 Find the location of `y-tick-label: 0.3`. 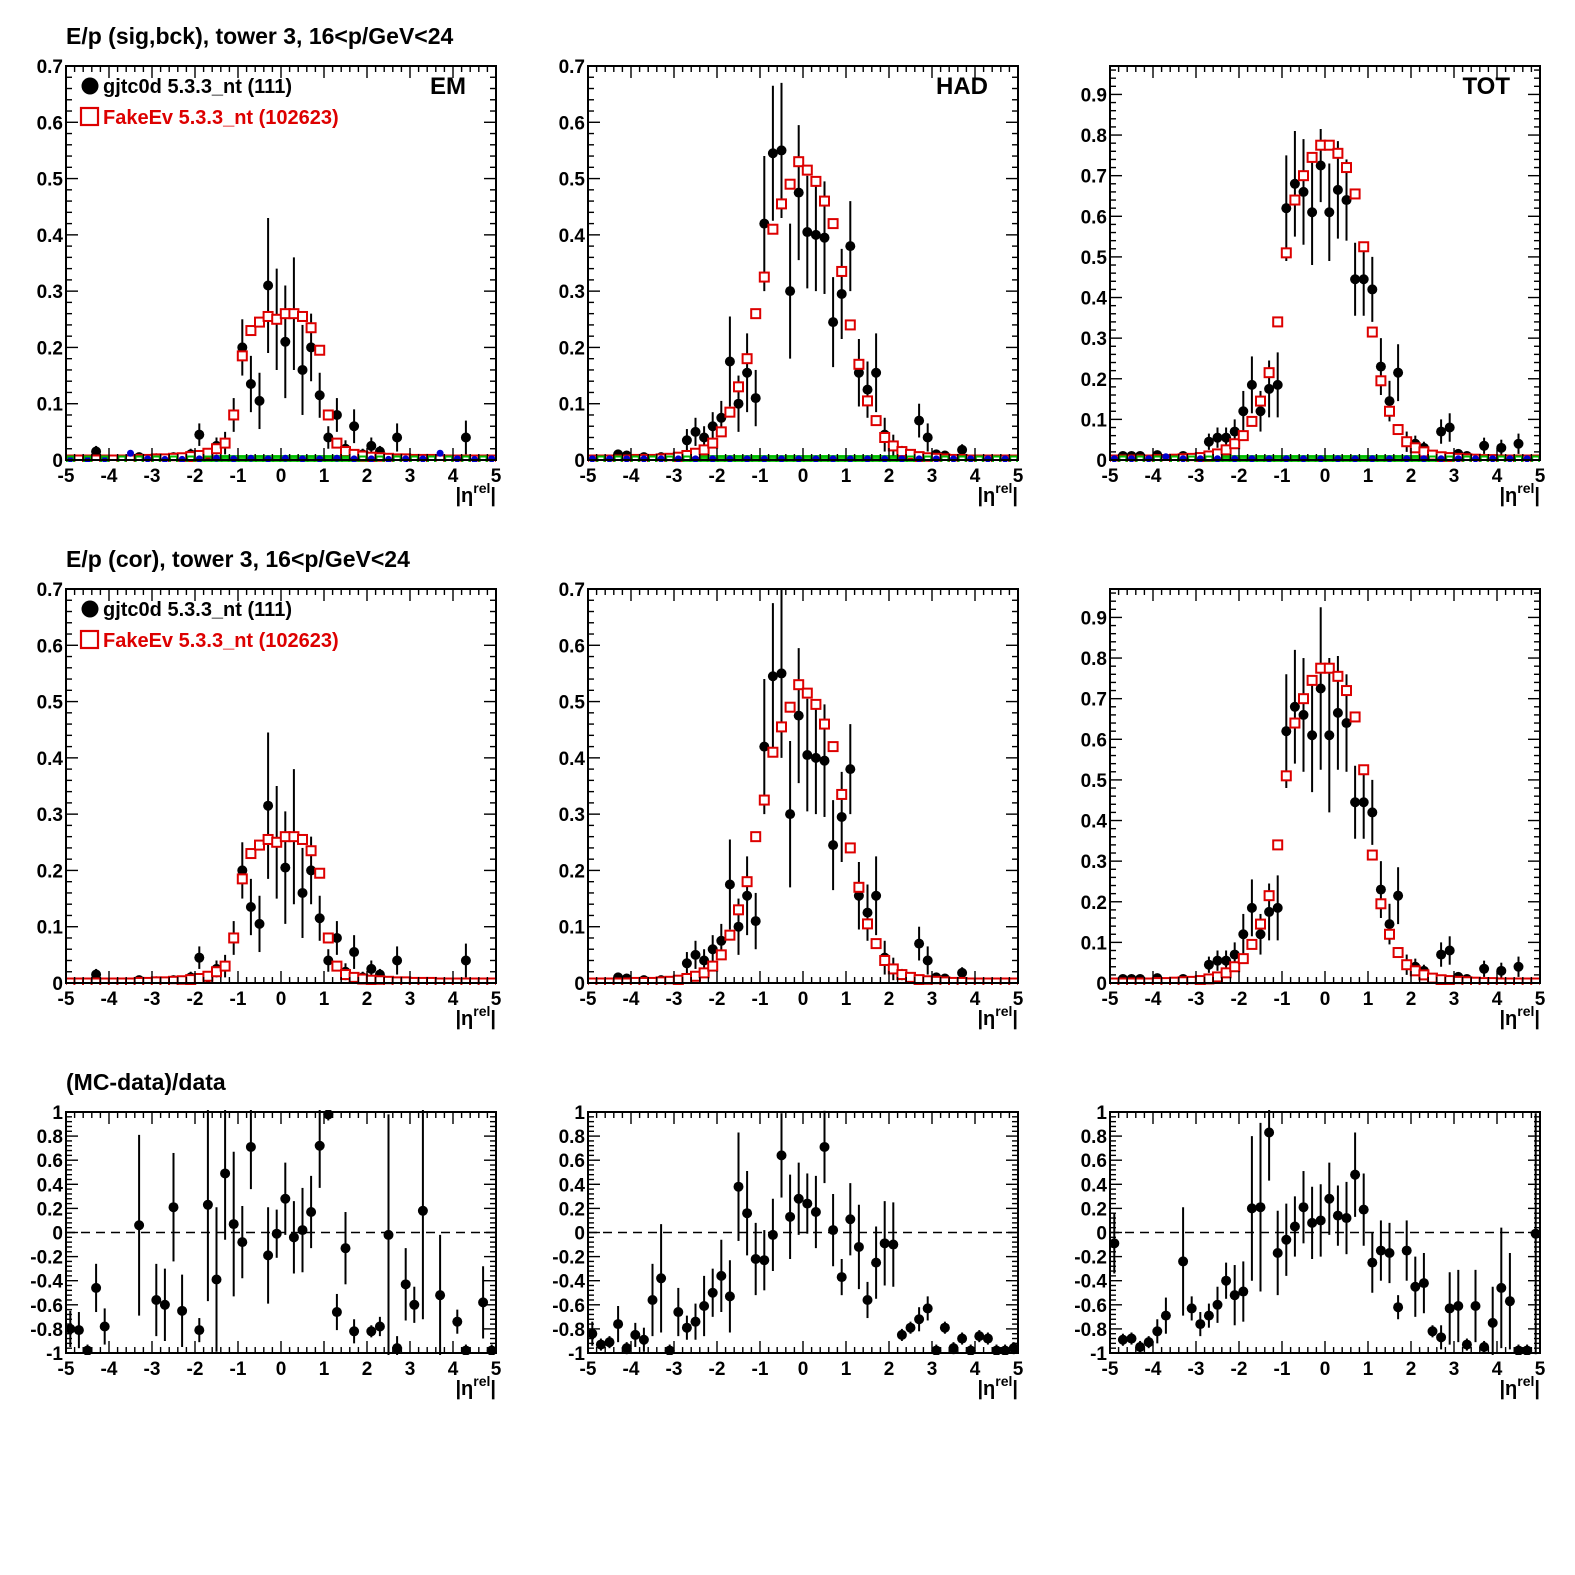

y-tick-label: 0.3 is located at coordinates (572, 815).